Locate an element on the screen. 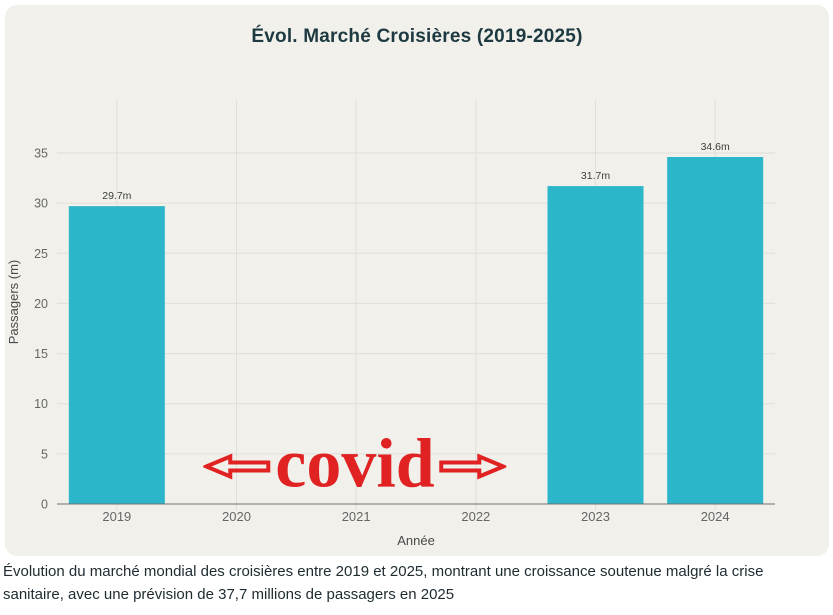 This screenshot has height=615, width=833. y-tick-label: 25 is located at coordinates (41, 254).